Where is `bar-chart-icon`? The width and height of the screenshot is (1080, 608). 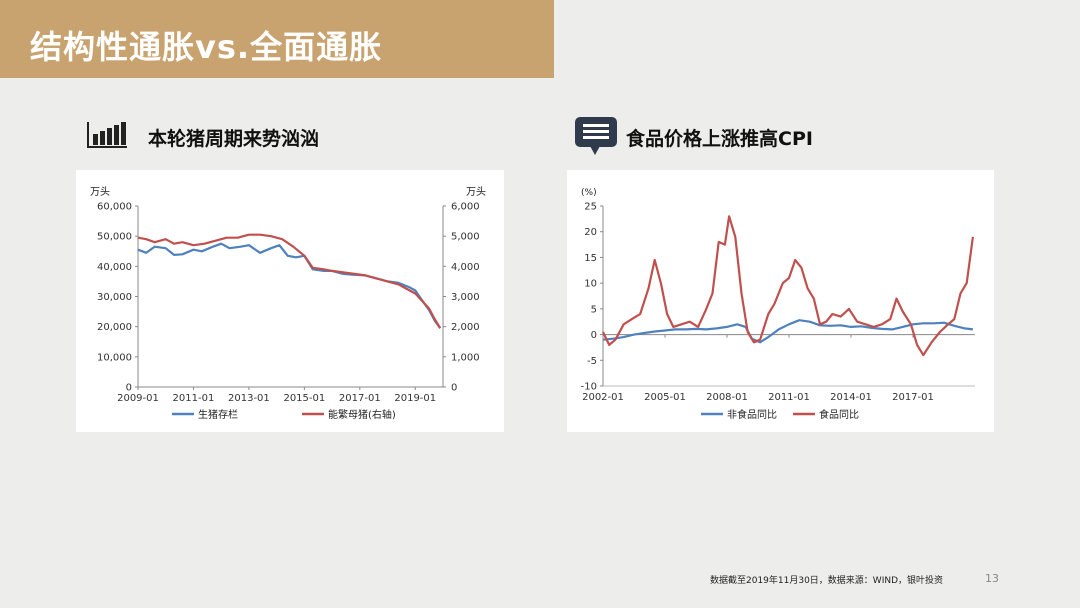
bar-chart-icon is located at coordinates (107, 135).